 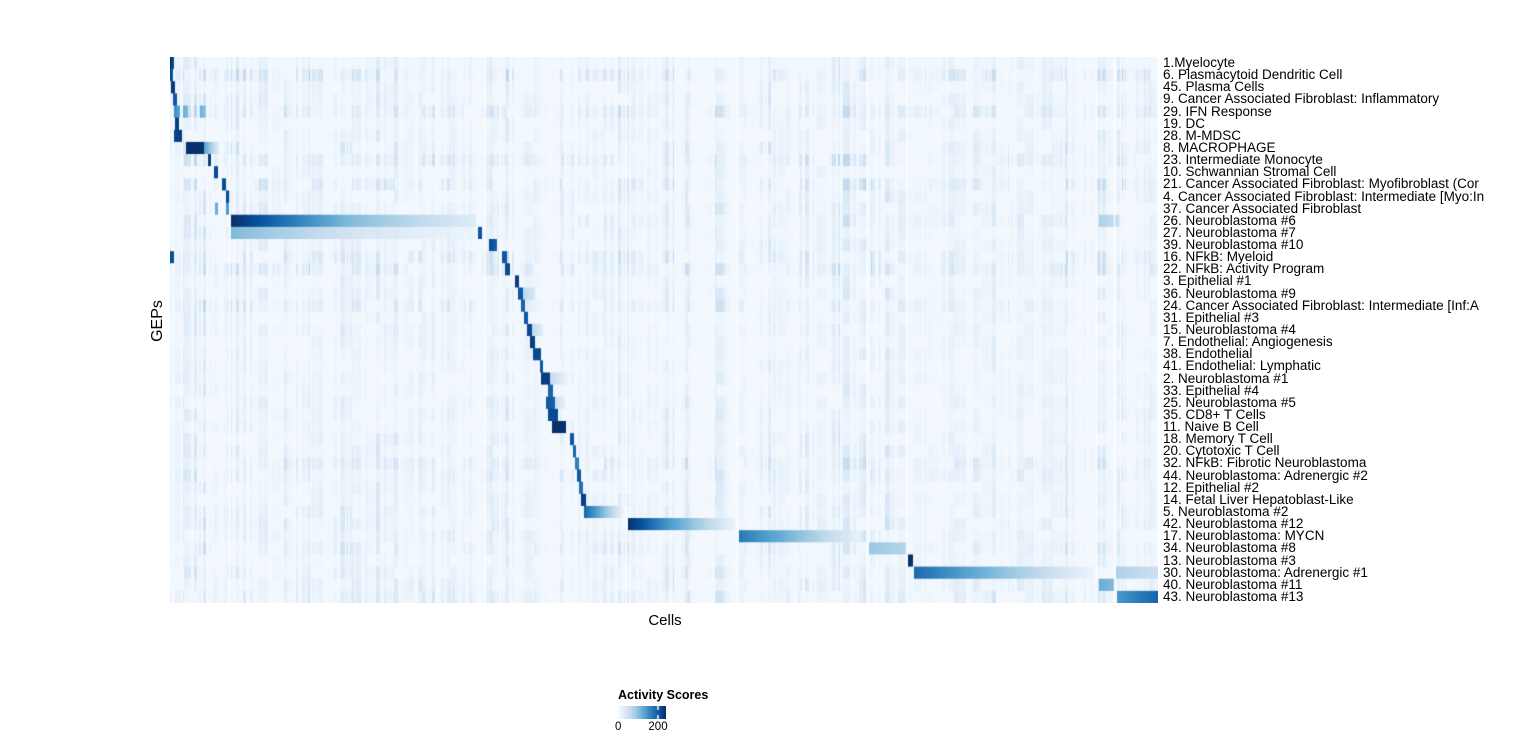 I want to click on row-label: 23. Intermediate Monocyte, so click(x=1243, y=160).